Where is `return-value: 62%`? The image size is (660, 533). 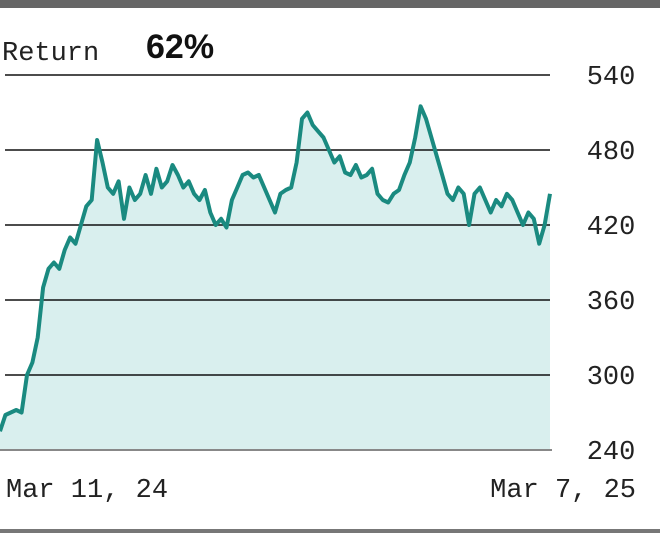 return-value: 62% is located at coordinates (180, 47).